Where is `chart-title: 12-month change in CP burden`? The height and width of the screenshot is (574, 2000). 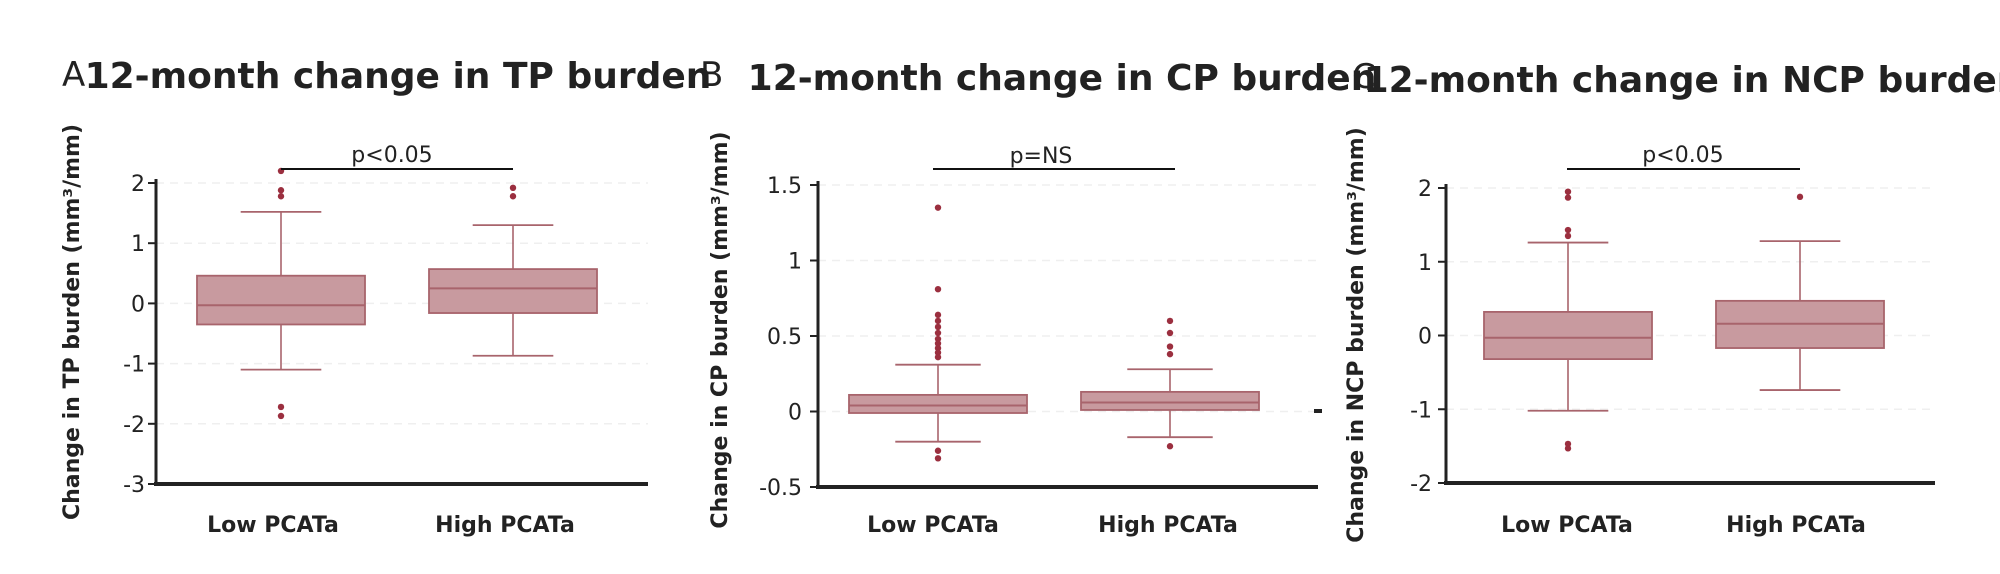 chart-title: 12-month change in CP burden is located at coordinates (1062, 78).